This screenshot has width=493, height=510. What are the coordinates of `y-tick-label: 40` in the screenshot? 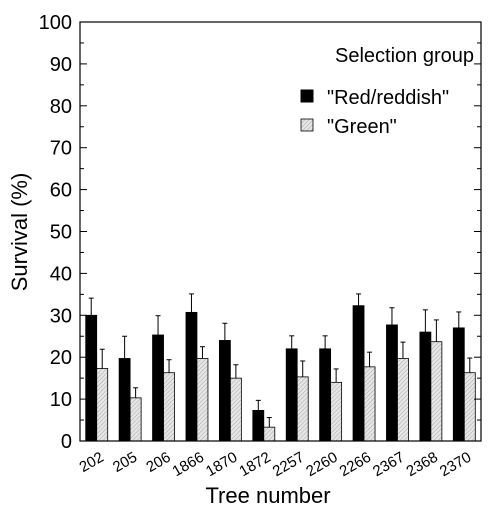 It's located at (61, 274).